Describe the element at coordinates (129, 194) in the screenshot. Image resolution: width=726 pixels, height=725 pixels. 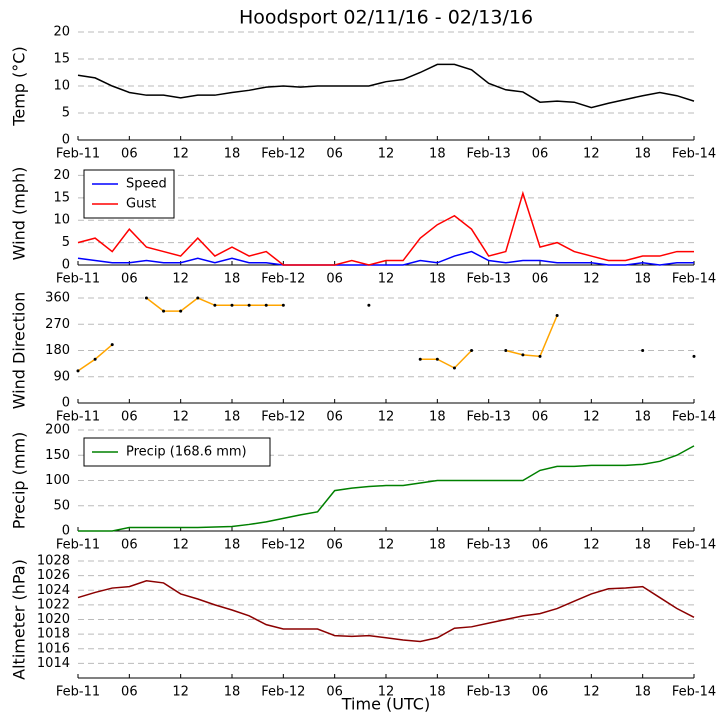
I see `legend-box` at that location.